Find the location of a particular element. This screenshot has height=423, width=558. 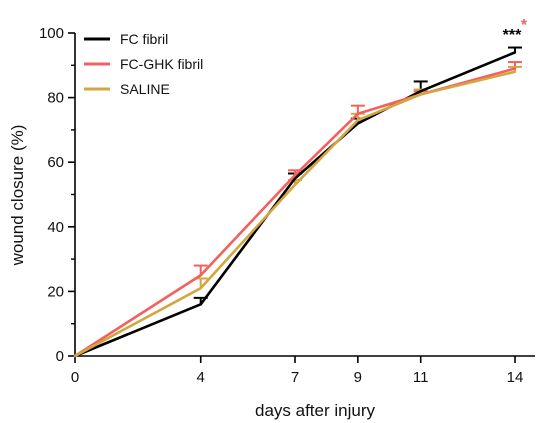

legend: FC fibril FC-GHK fibril SALINE is located at coordinates (143, 64).